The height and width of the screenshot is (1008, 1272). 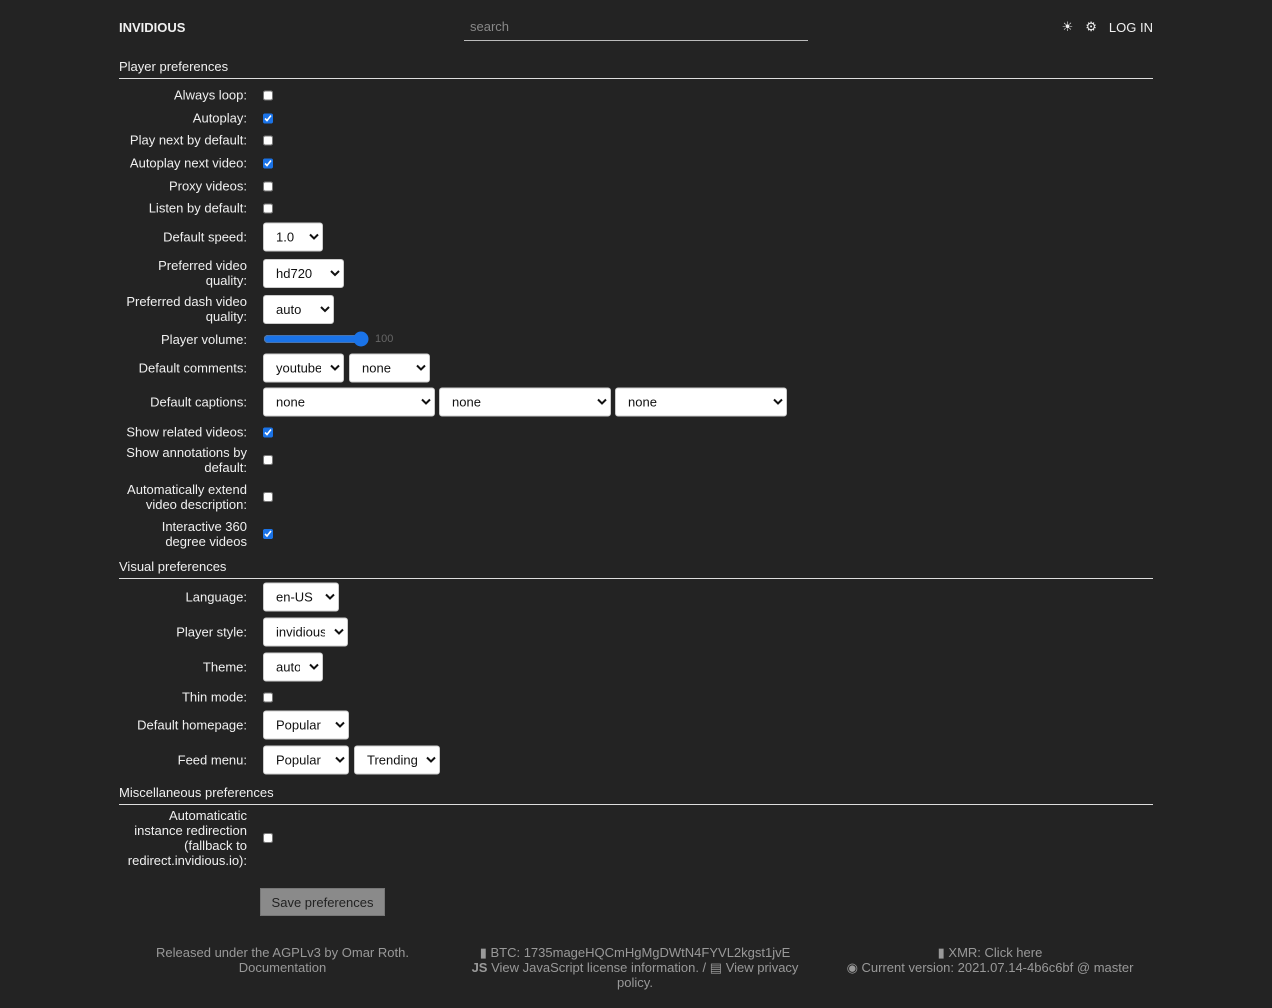 I want to click on comments-select-2: none, so click(x=389, y=368).